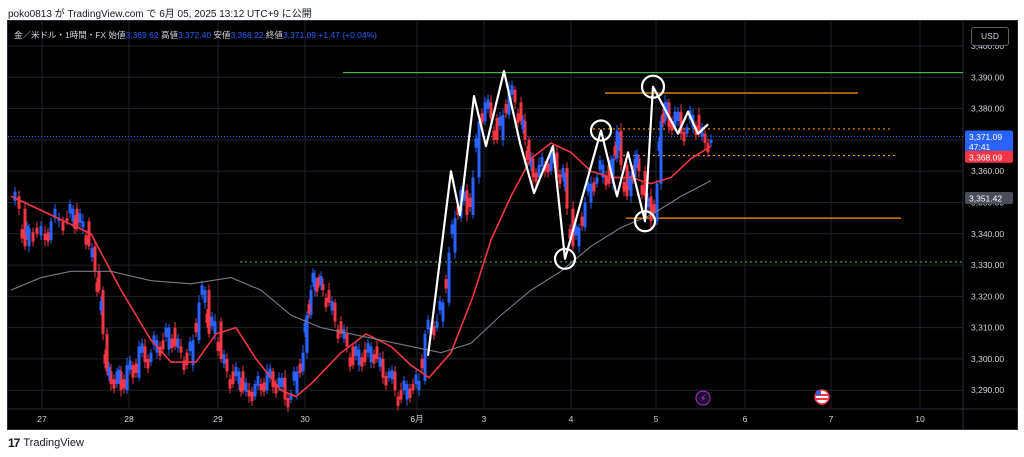 Image resolution: width=1024 pixels, height=457 pixels. Describe the element at coordinates (987, 328) in the screenshot. I see `price-tick-label: 3,310.00` at that location.